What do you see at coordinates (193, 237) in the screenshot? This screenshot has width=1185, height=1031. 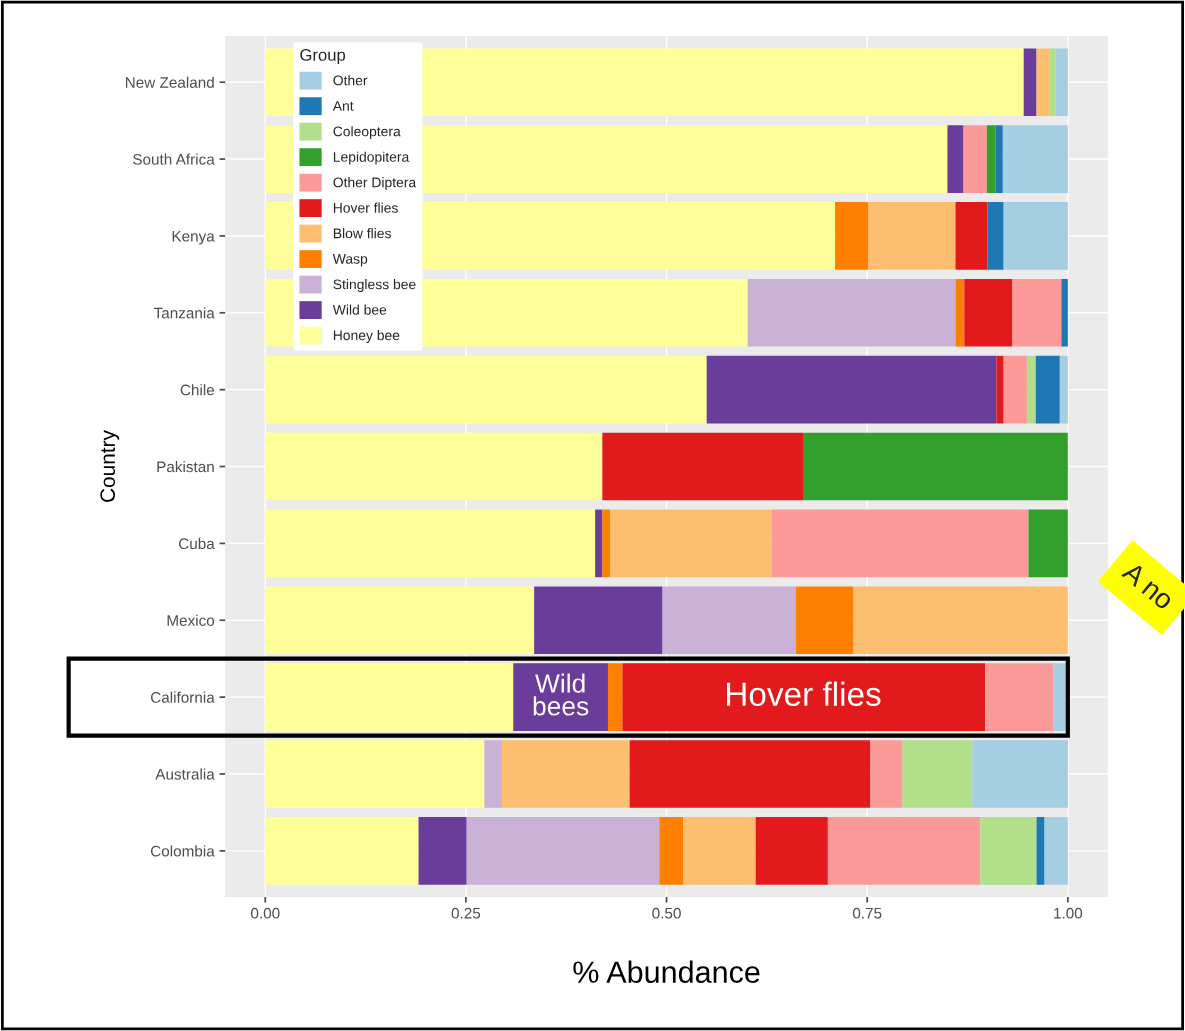 I see `y-tick-label: Kenya` at bounding box center [193, 237].